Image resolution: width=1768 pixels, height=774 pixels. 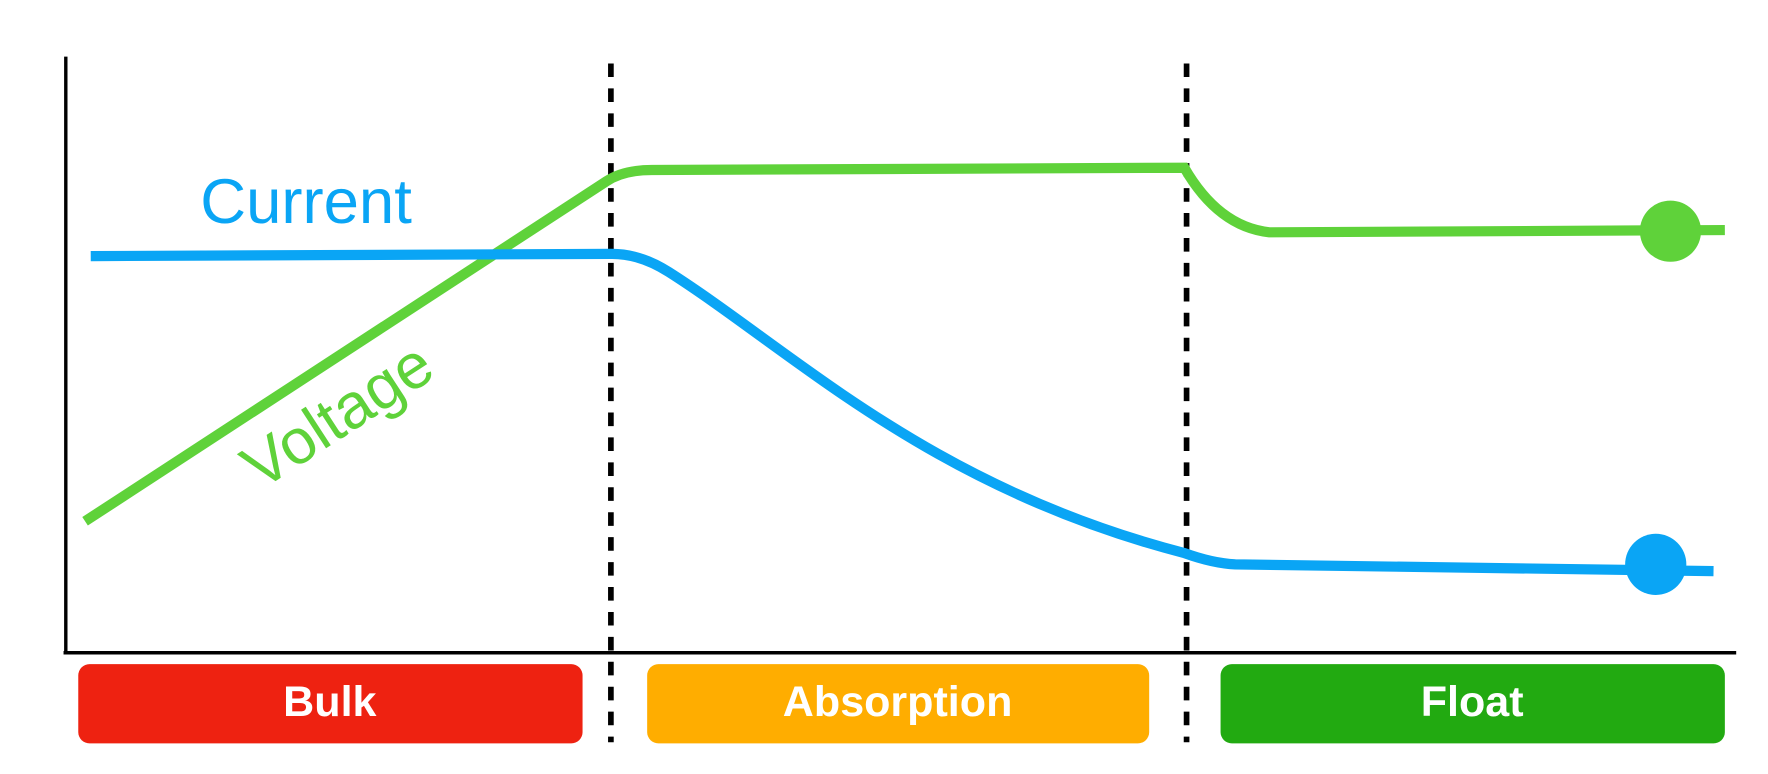 I want to click on stage-label: Float, so click(x=1472, y=702).